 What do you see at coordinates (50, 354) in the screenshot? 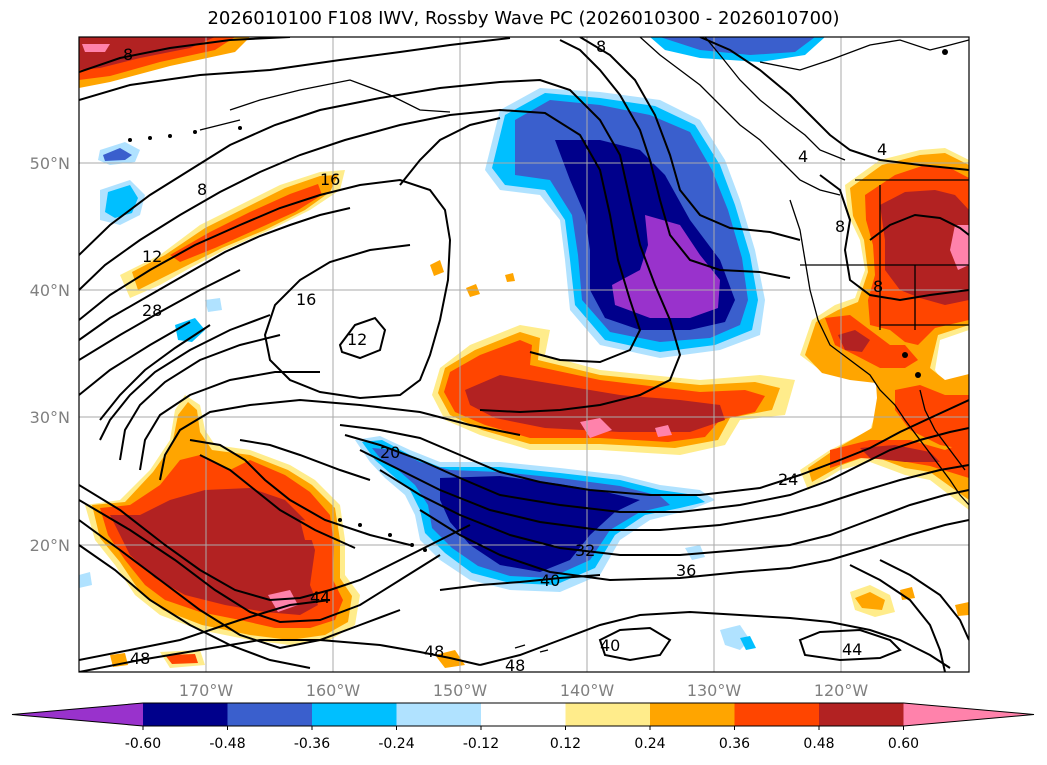
I see `lat-axis: 50°N 40°N 30°N 20°N` at bounding box center [50, 354].